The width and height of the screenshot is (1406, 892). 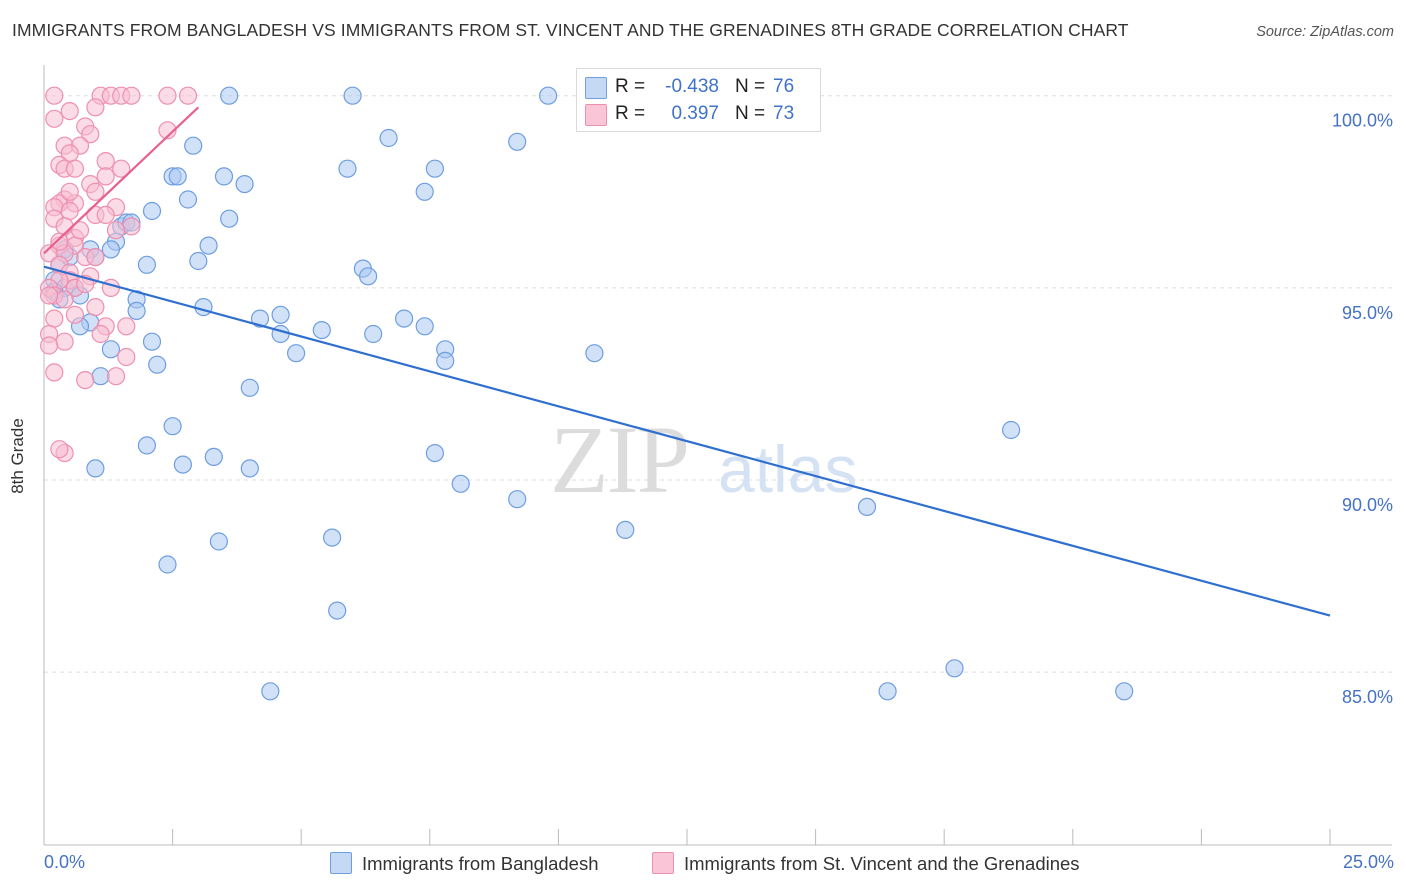 What do you see at coordinates (630, 113) in the screenshot?
I see `legend-r-label: R =` at bounding box center [630, 113].